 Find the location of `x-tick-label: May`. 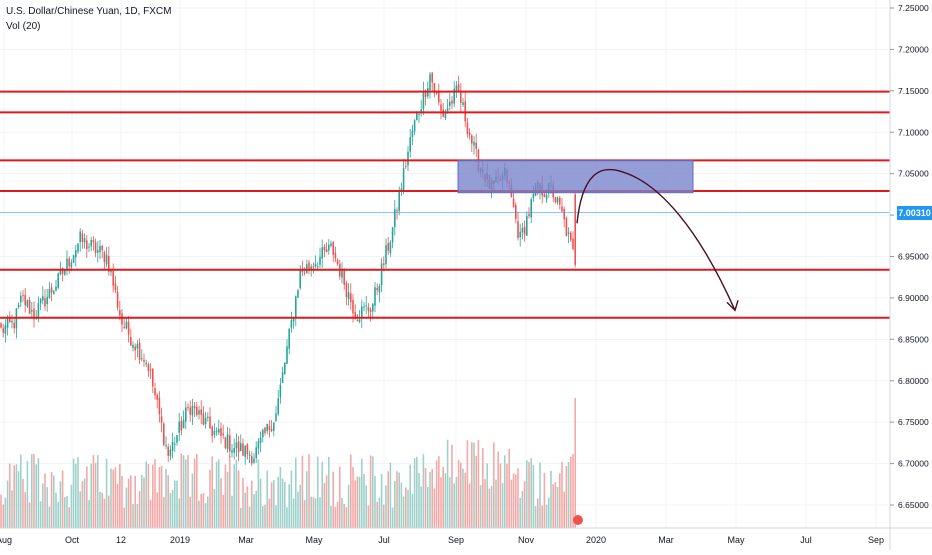

x-tick-label: May is located at coordinates (736, 540).